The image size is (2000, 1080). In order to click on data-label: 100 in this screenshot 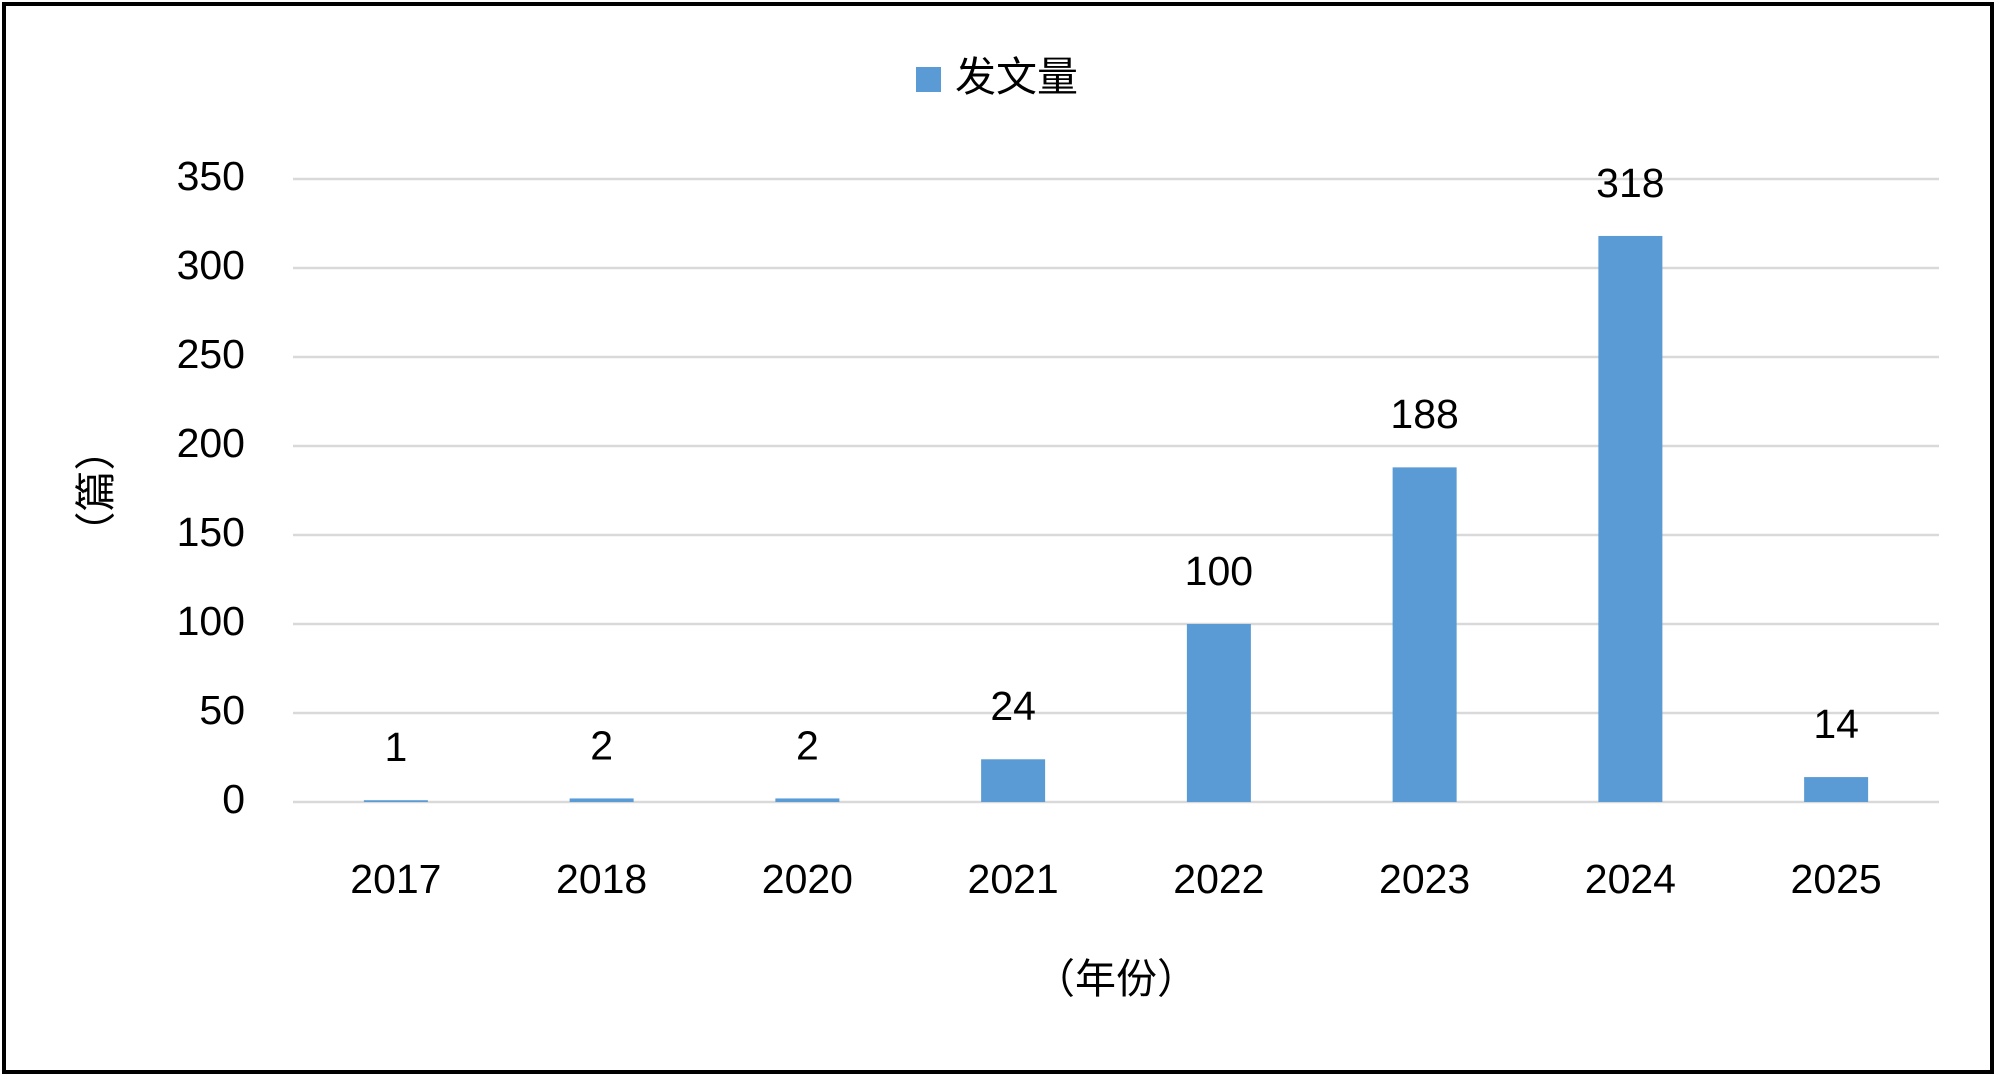, I will do `click(1219, 571)`.